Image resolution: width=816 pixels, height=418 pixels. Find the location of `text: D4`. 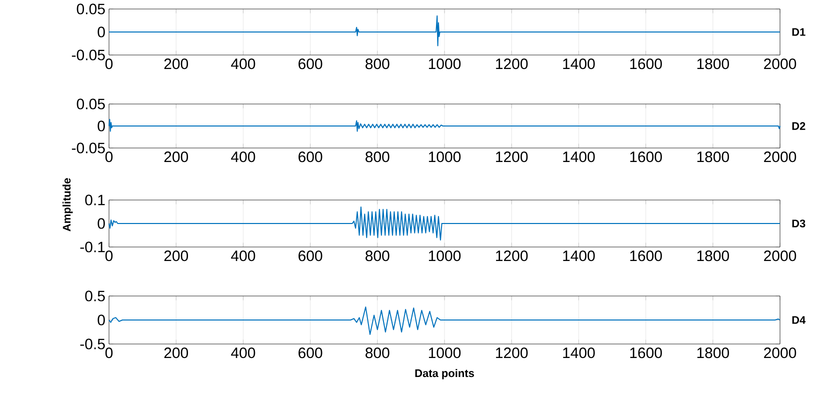

text: D4 is located at coordinates (799, 320).